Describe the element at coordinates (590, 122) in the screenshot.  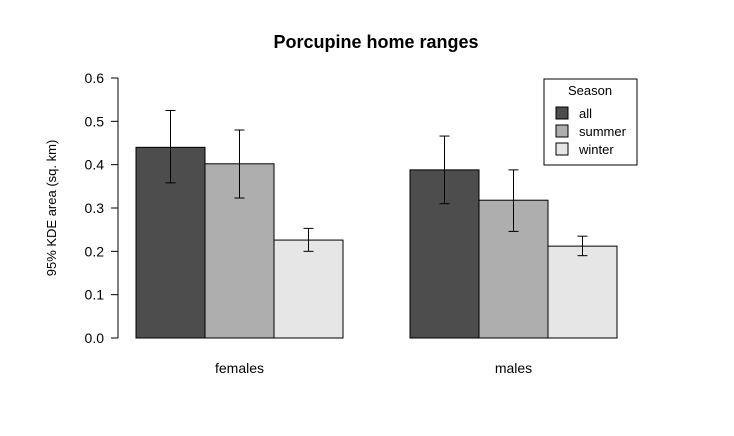
I see `legend: Season all summer winter` at that location.